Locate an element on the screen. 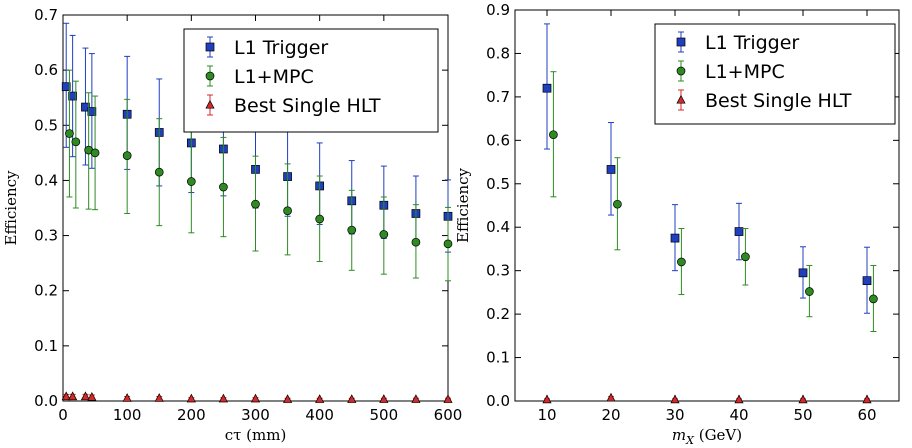  y-tick-label: 0.9 is located at coordinates (498, 10).